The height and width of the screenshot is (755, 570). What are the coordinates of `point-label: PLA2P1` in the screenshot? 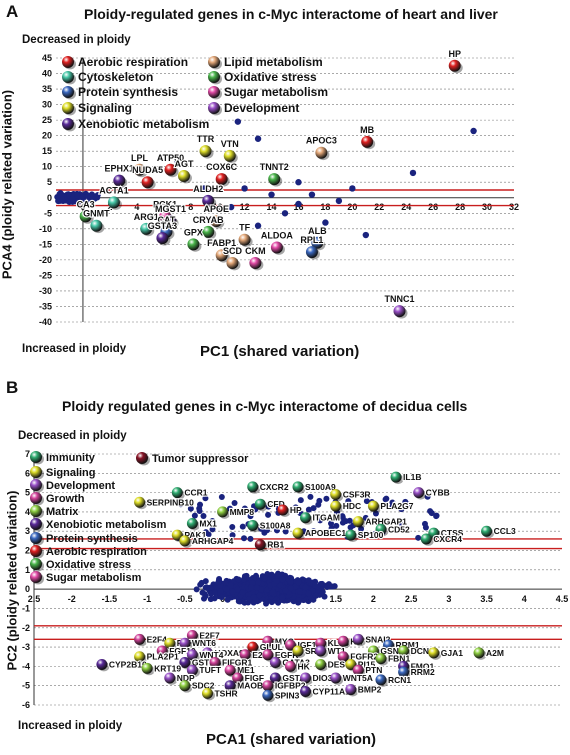 It's located at (163, 657).